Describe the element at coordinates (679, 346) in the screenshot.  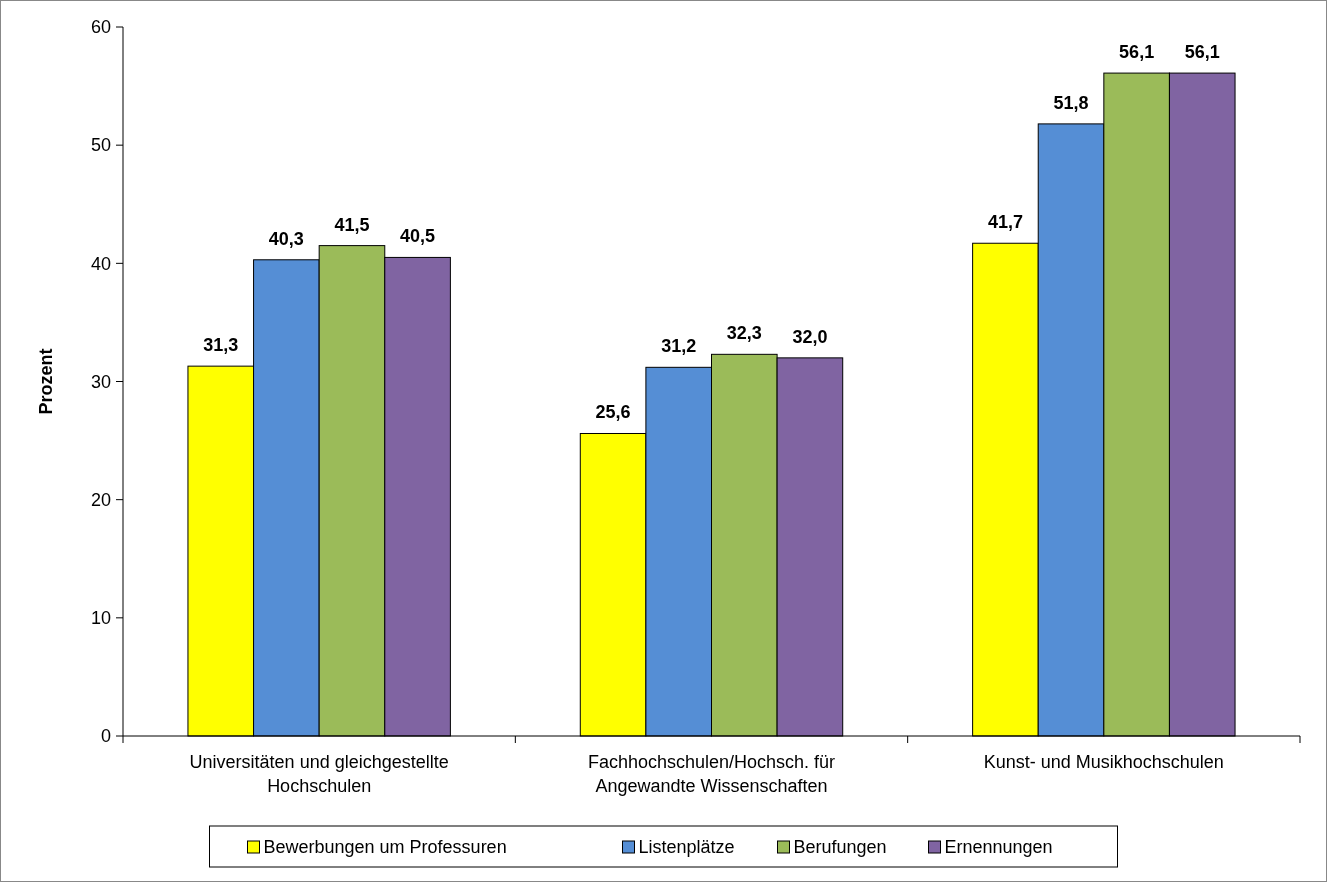
I see `data-label: 31,2` at that location.